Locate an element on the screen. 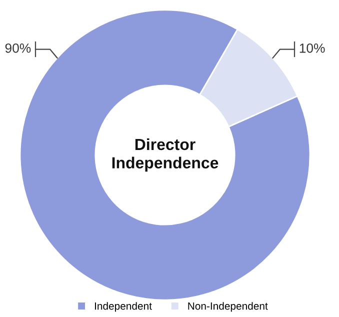 Image resolution: width=339 pixels, height=317 pixels. legend-label: Non-Independent is located at coordinates (228, 307).